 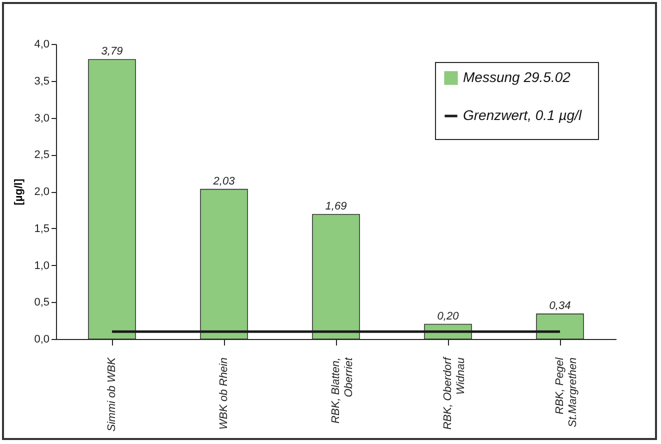 What do you see at coordinates (336, 206) in the screenshot?
I see `data-label: 1,69` at bounding box center [336, 206].